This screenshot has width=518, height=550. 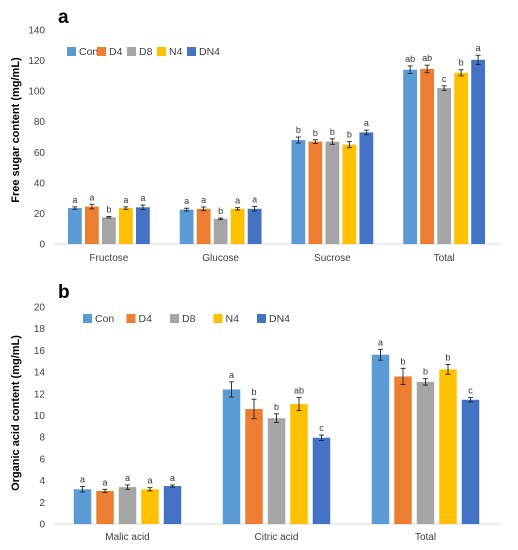 I want to click on panel-b-legend-label-dn4: DN4, so click(x=279, y=319).